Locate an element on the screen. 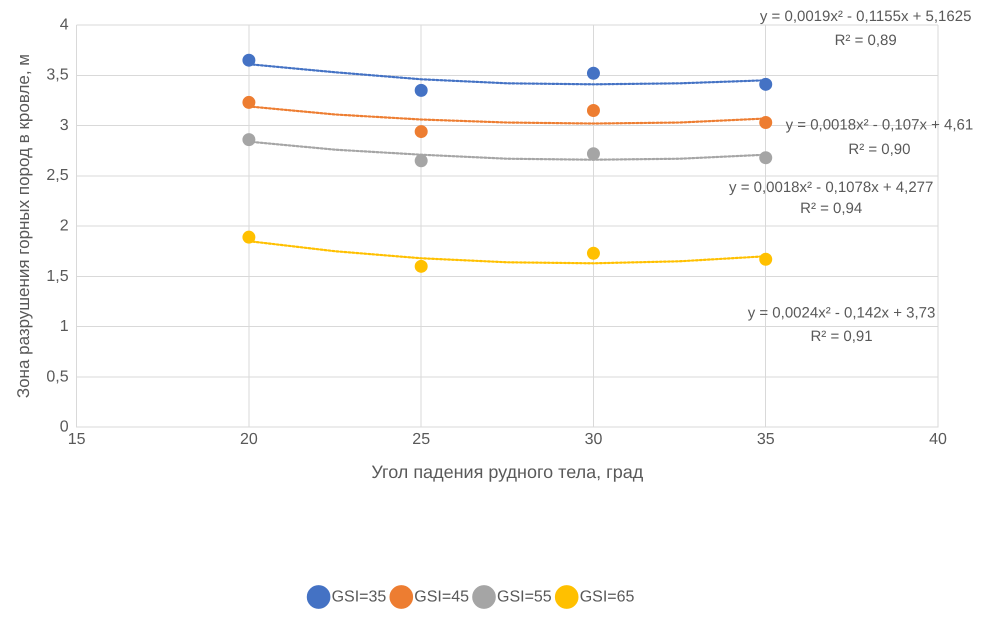 The width and height of the screenshot is (990, 625). annotation: R² = 0,90 is located at coordinates (879, 149).